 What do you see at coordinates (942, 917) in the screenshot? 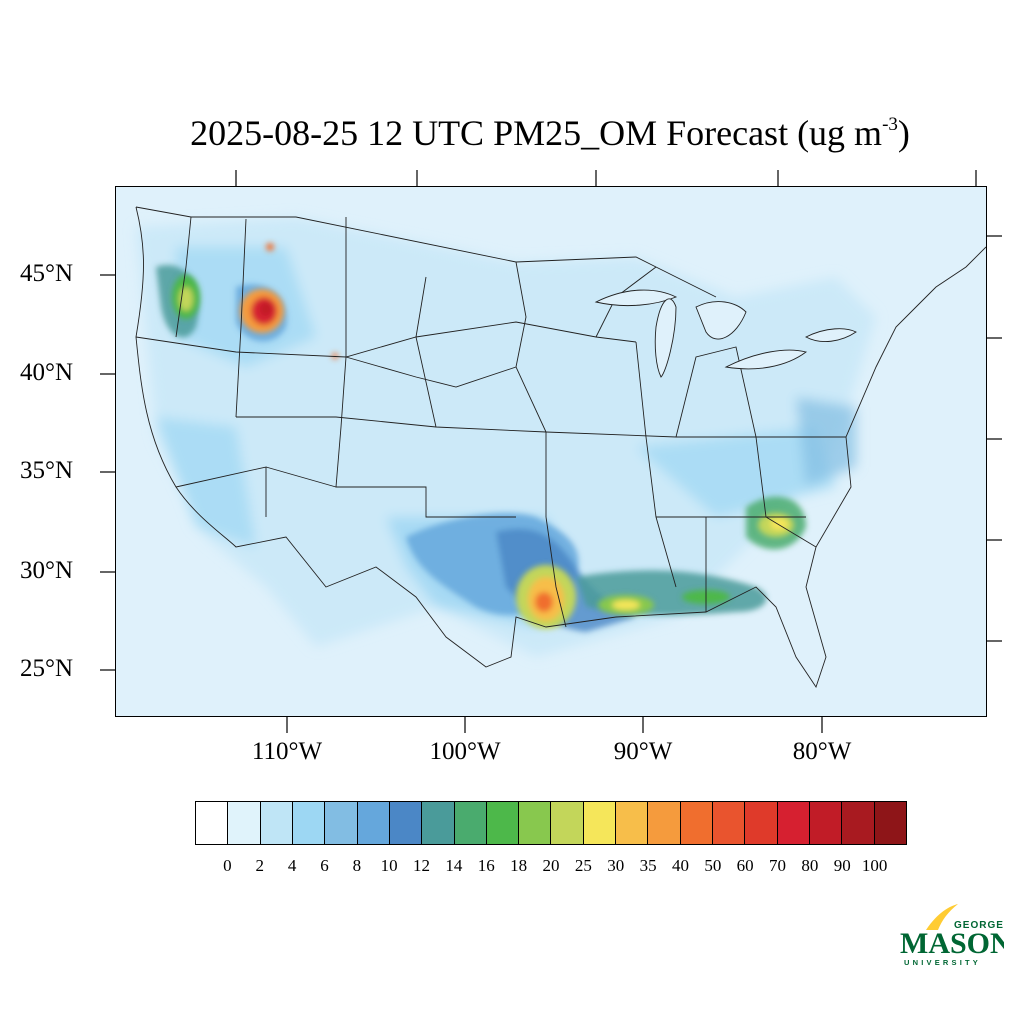
I see `logo-swoosh` at bounding box center [942, 917].